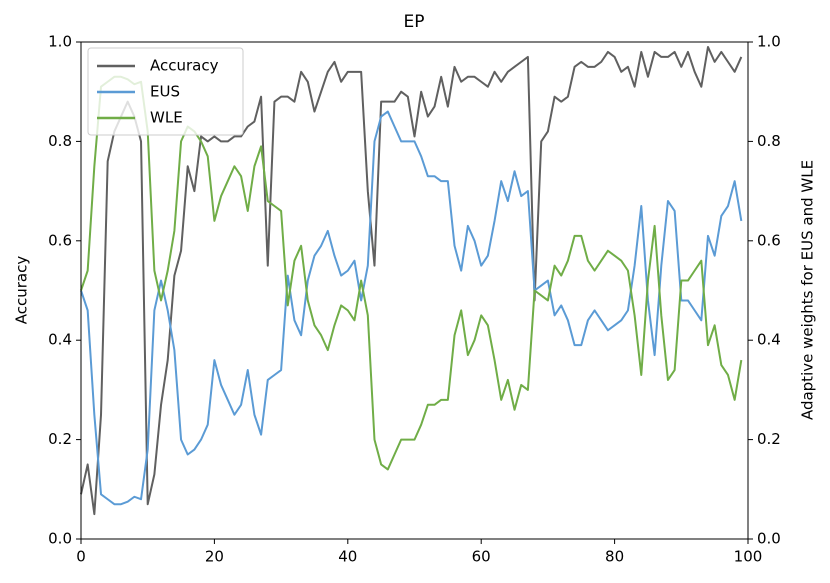 The height and width of the screenshot is (583, 830). I want to click on legend-label: EUS, so click(165, 92).